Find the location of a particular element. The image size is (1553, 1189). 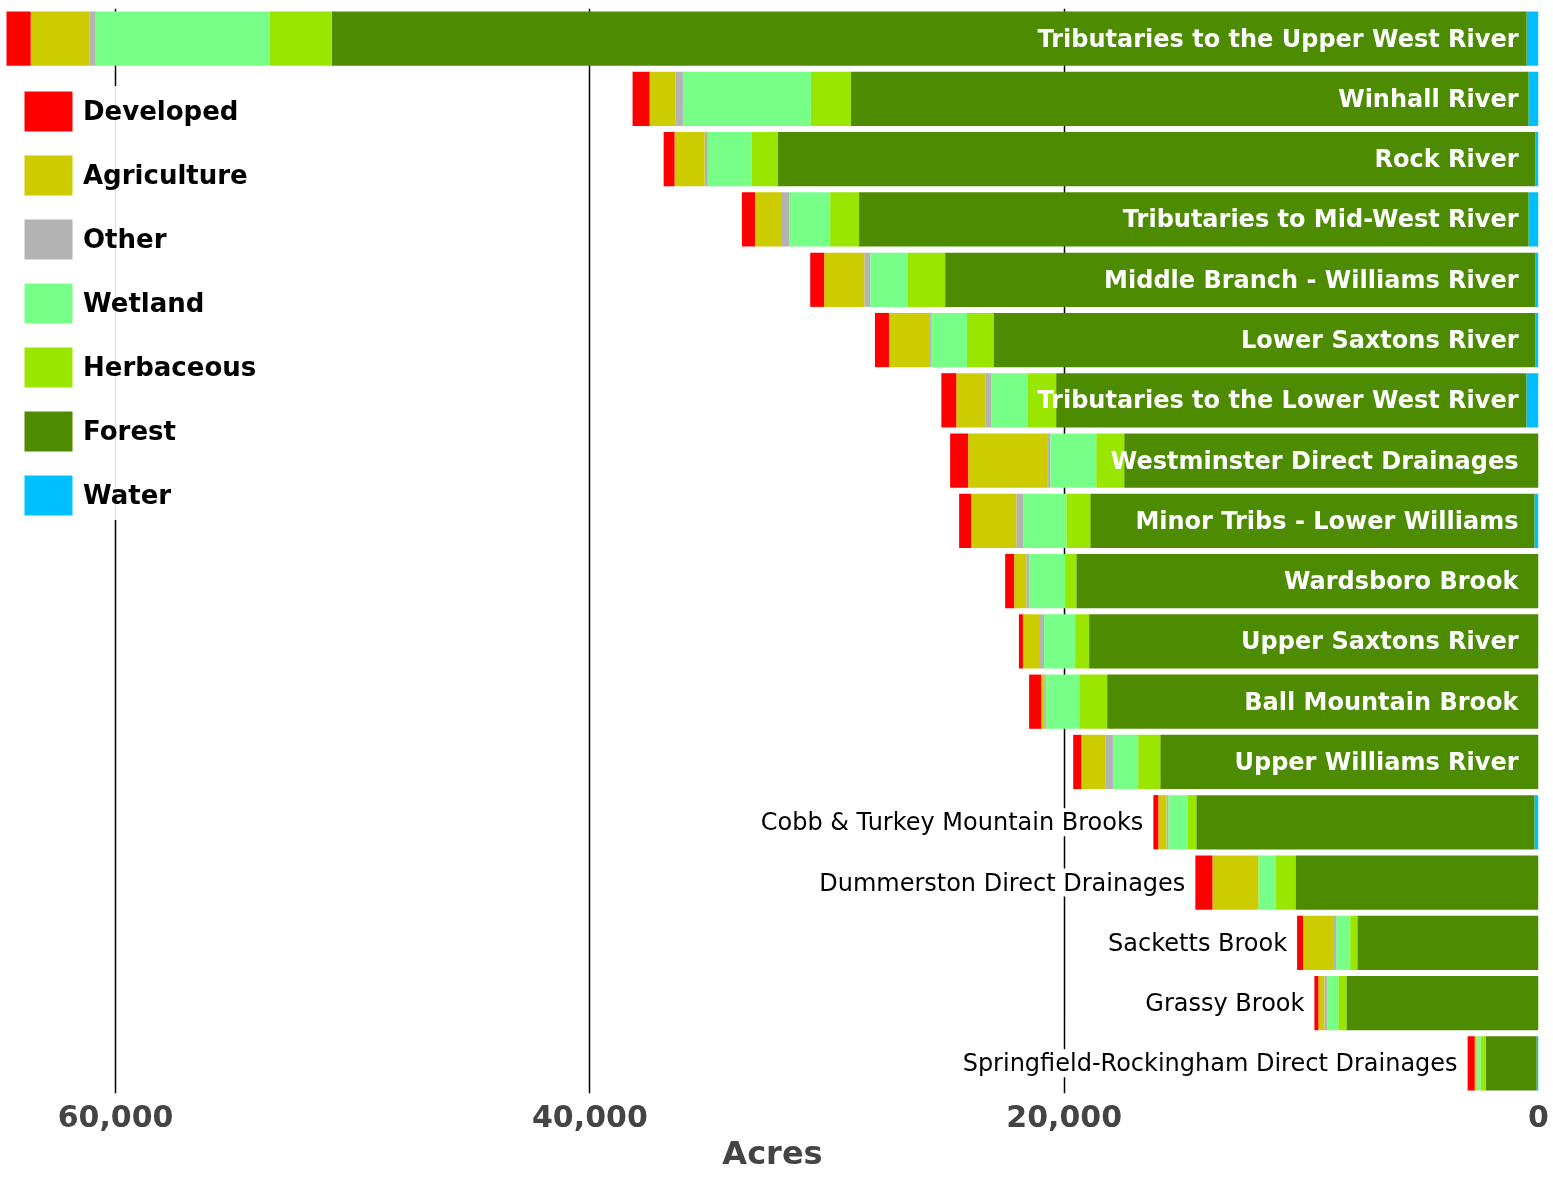

y-tick-label: Tributaries to the Lower West River is located at coordinates (1278, 400).